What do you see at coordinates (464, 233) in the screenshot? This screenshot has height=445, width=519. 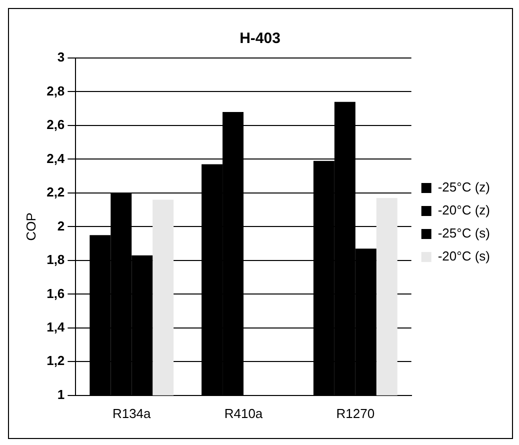 I see `legend-label: -25°C (s)` at bounding box center [464, 233].